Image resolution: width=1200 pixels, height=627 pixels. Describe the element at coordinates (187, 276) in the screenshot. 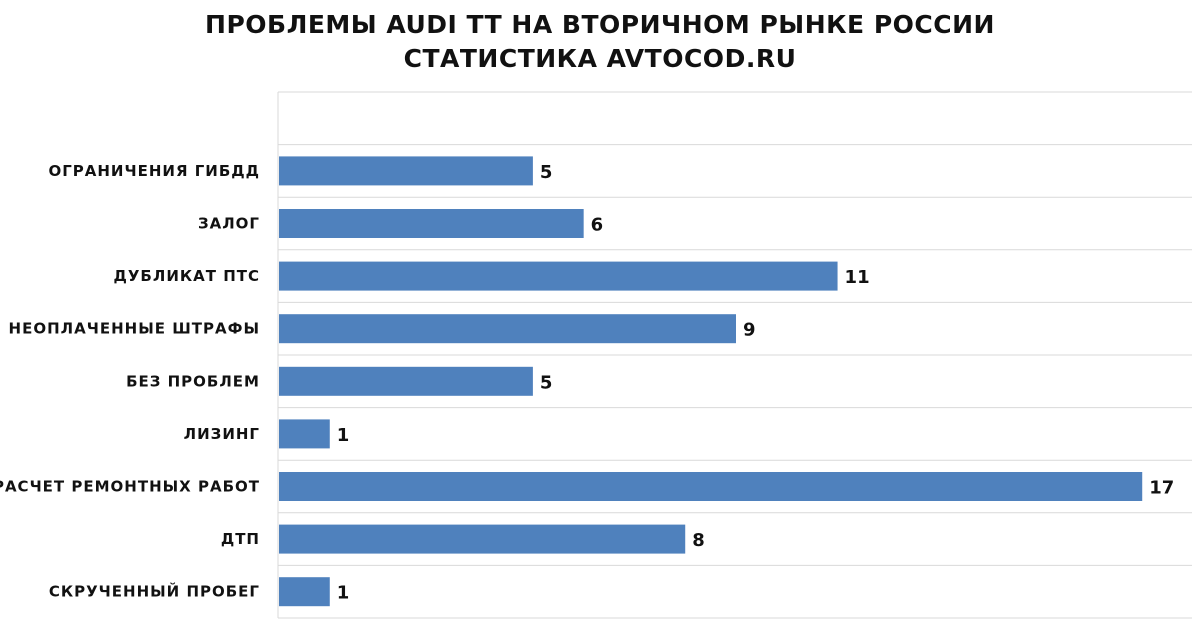

I see `category-label: ДУБЛИКАТ ПТС` at that location.